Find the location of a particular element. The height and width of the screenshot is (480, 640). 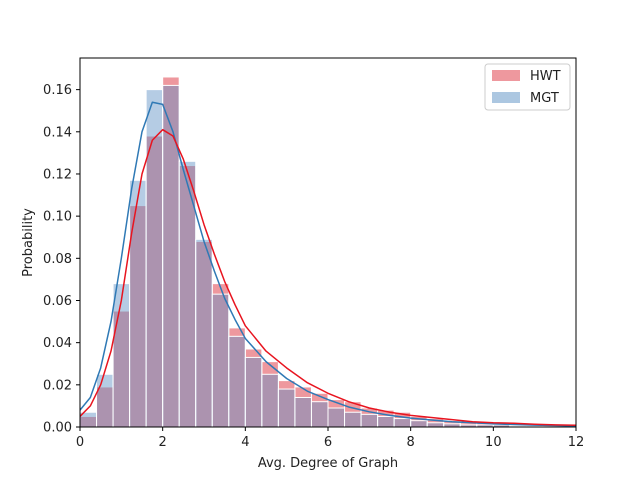

y-tick-label: 0.04 is located at coordinates (57, 343).